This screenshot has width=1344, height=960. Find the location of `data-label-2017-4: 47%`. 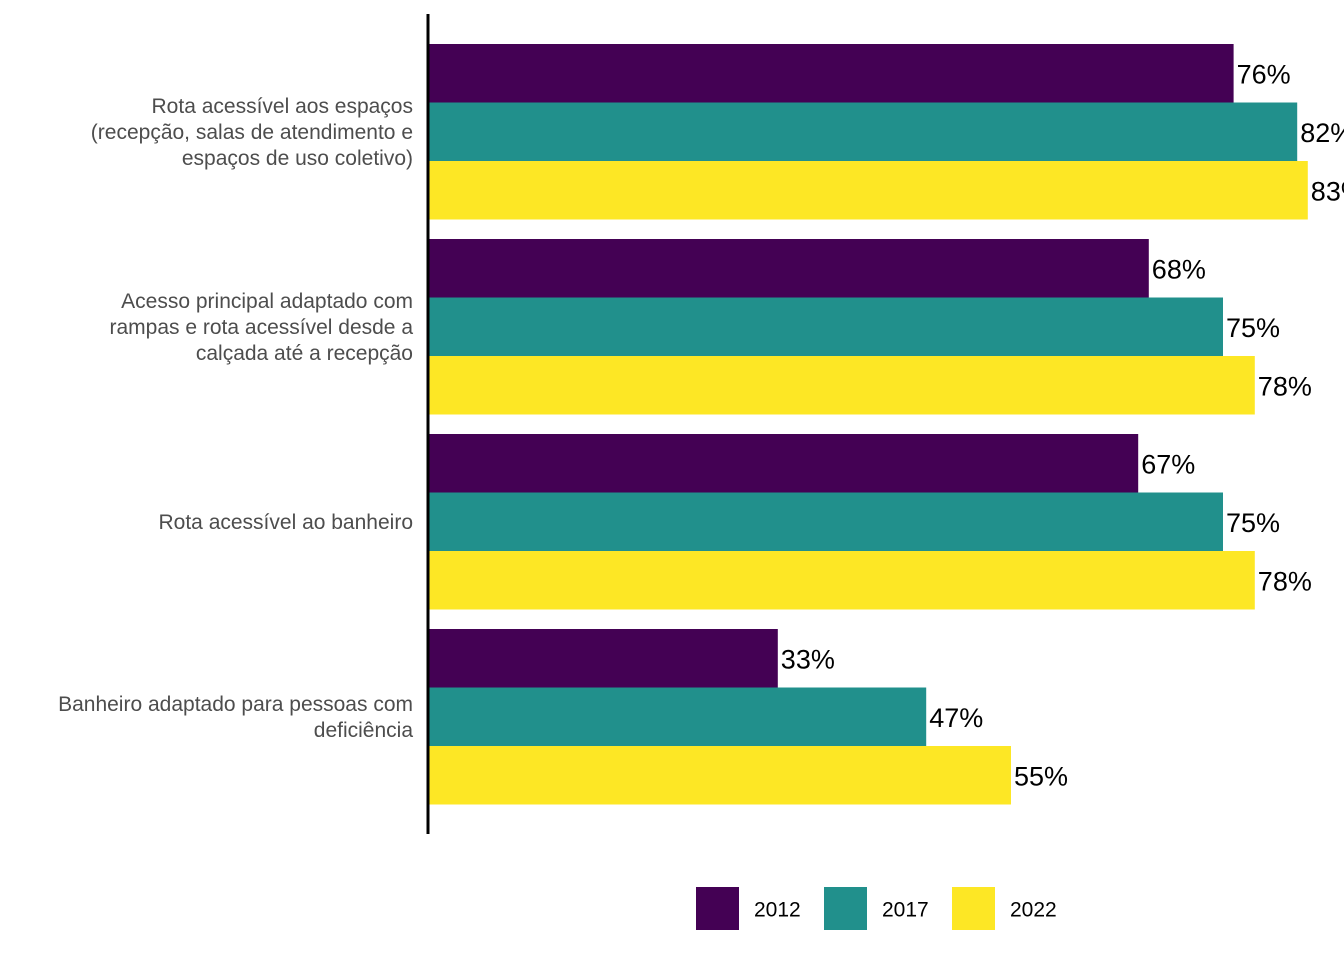

data-label-2017-4: 47% is located at coordinates (956, 718).